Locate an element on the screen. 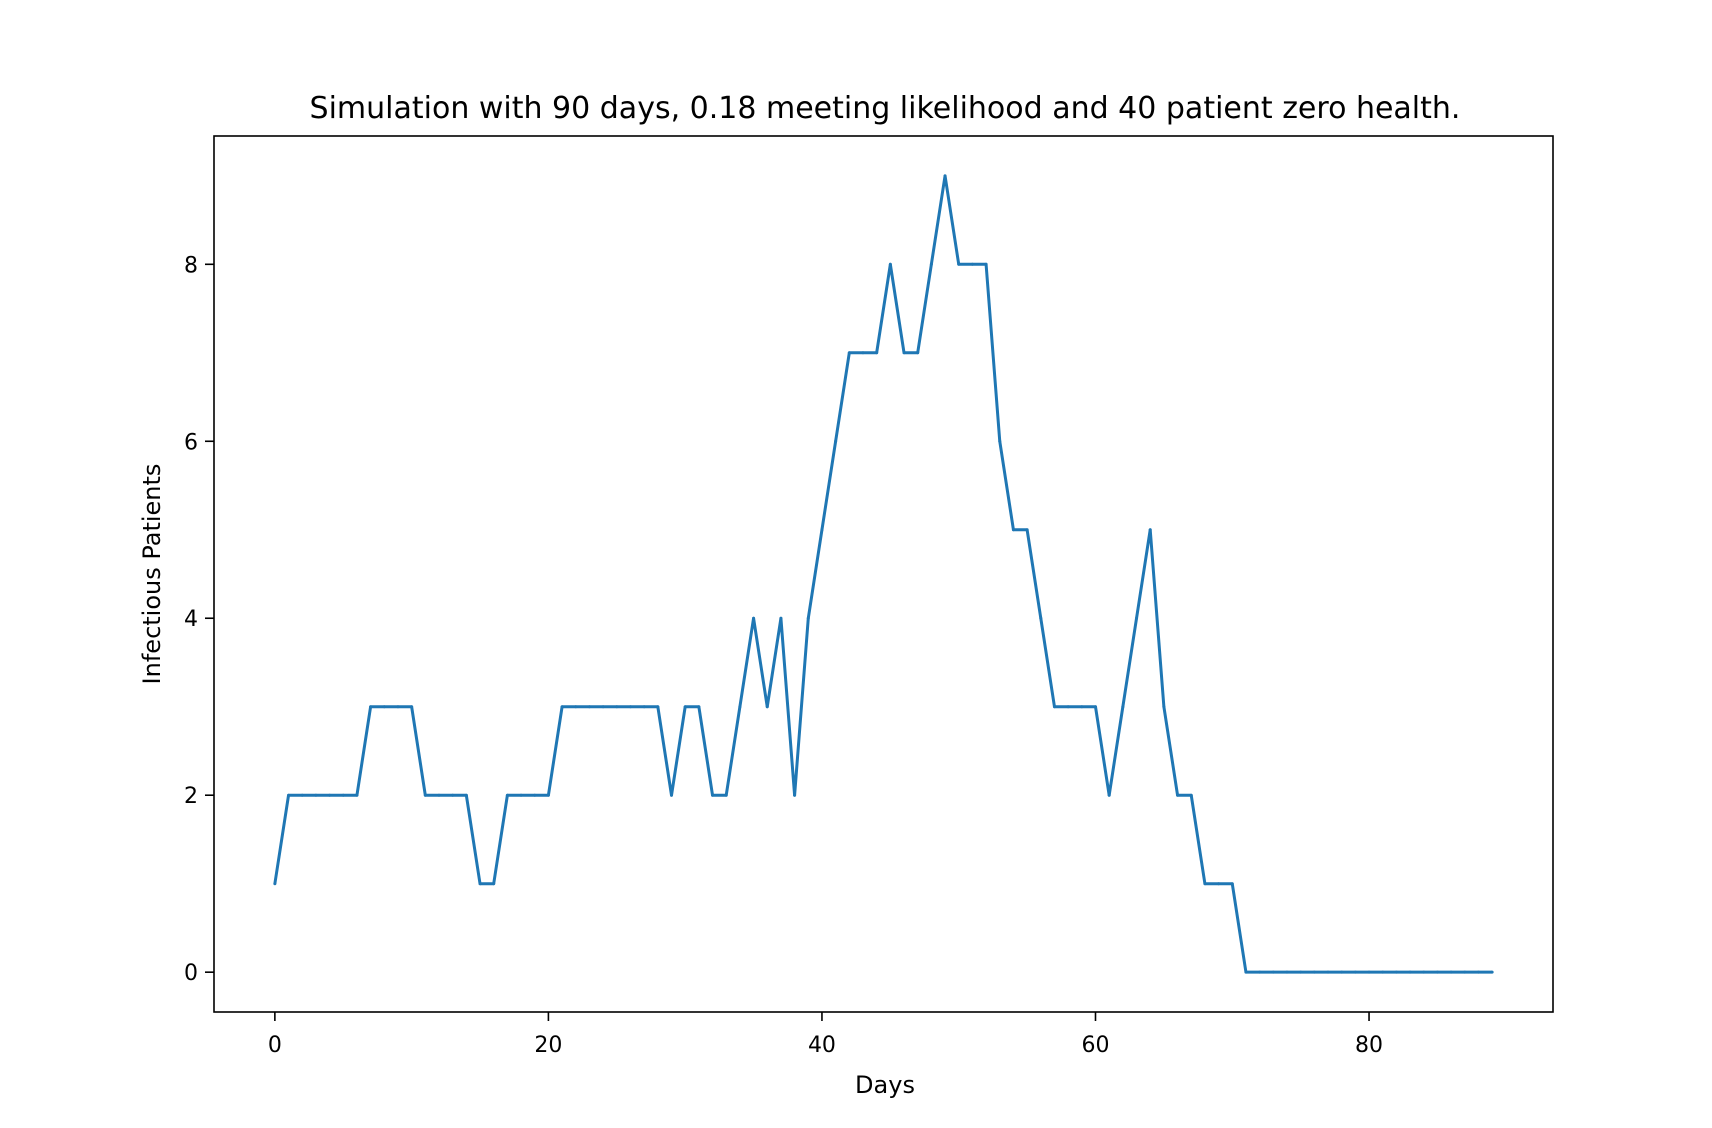  x-tick-label: 40 is located at coordinates (822, 1045).